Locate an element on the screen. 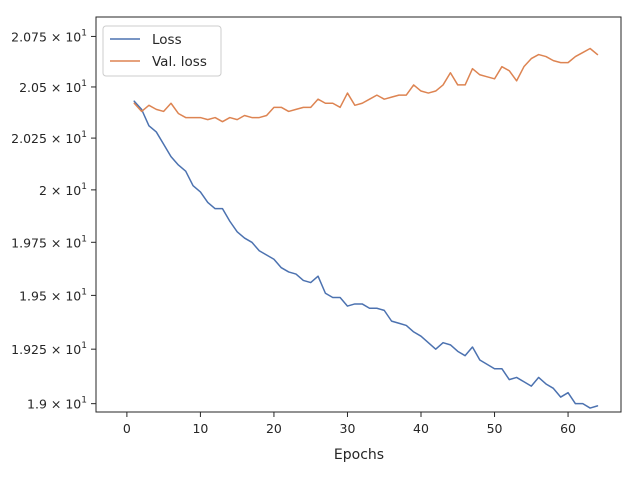  legend-entry-label: Loss is located at coordinates (167, 40).